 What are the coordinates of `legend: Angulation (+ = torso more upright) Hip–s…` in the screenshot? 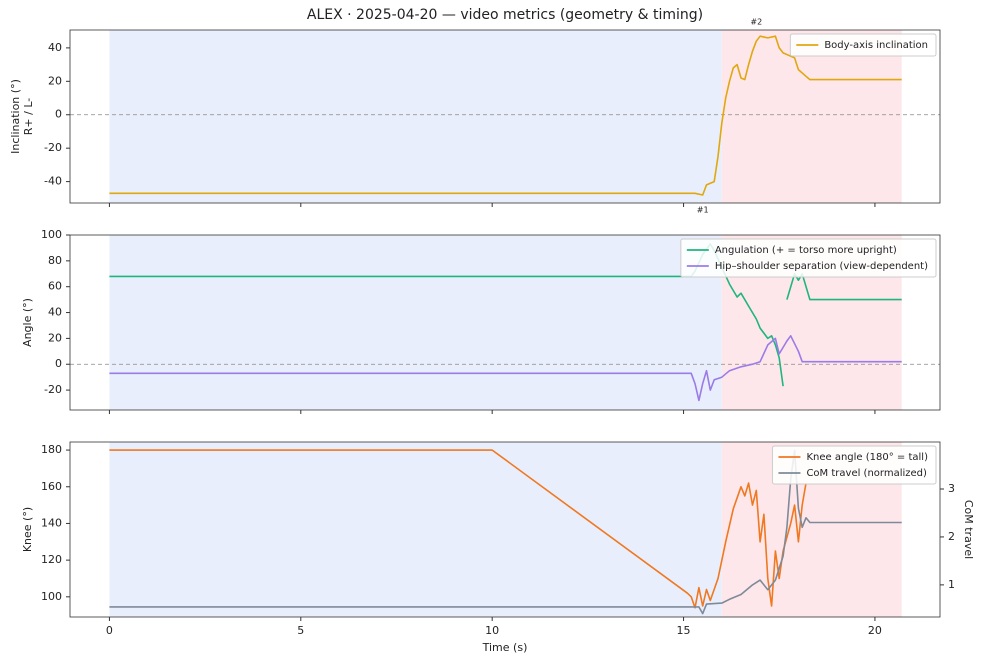 It's located at (808, 258).